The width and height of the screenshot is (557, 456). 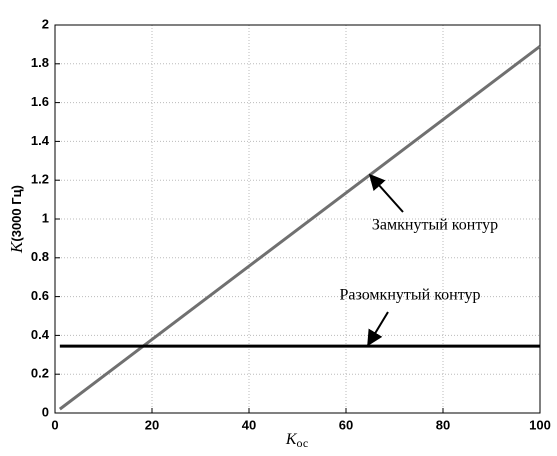 I want to click on x-label-subscript: ос, so click(x=303, y=443).